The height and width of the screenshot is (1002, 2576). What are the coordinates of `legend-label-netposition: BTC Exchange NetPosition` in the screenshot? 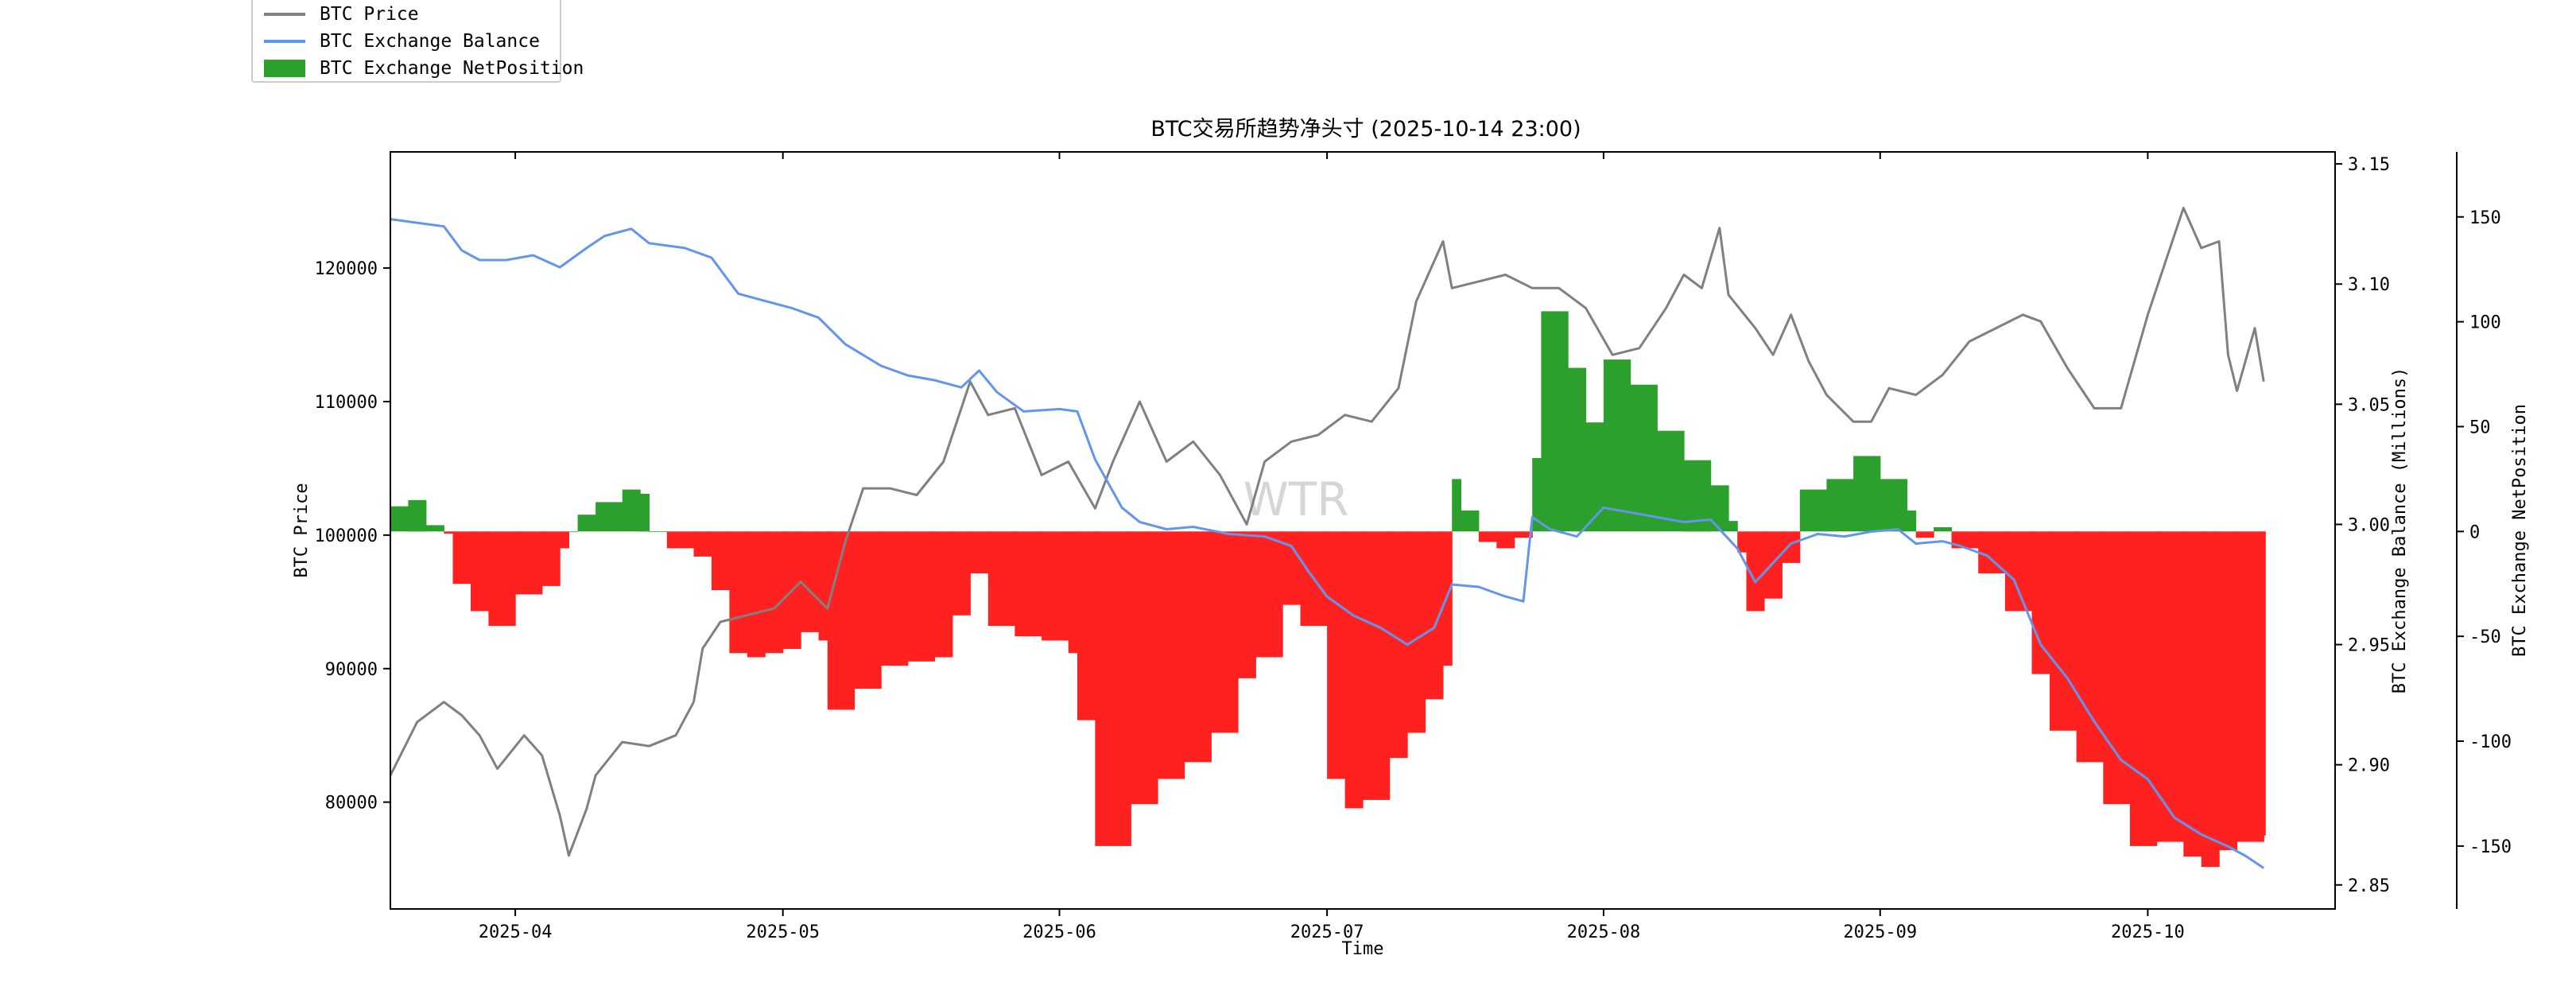 It's located at (452, 68).